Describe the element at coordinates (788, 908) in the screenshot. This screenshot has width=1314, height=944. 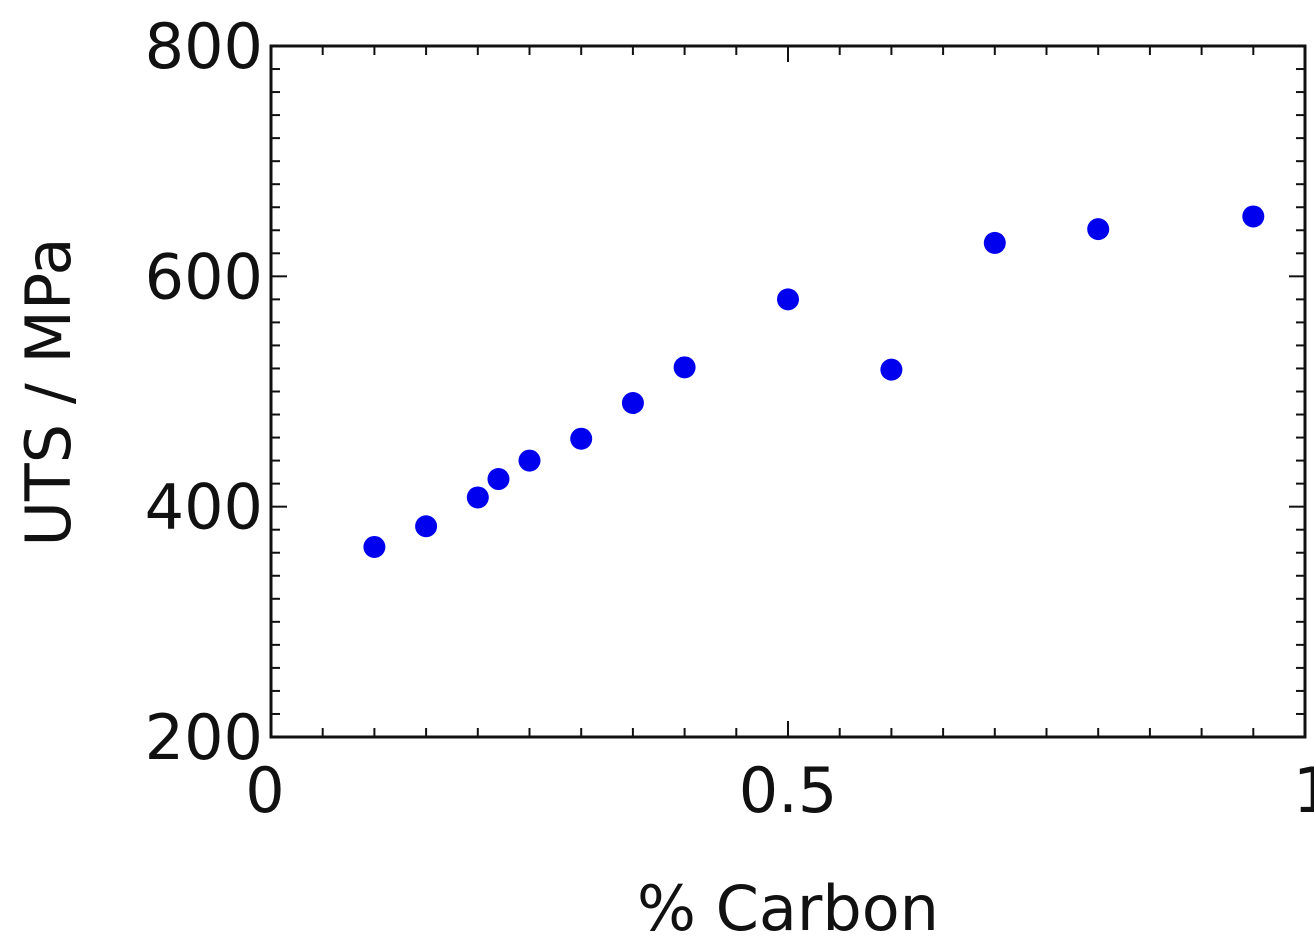
I see `x-axis-title: % Carbon` at that location.